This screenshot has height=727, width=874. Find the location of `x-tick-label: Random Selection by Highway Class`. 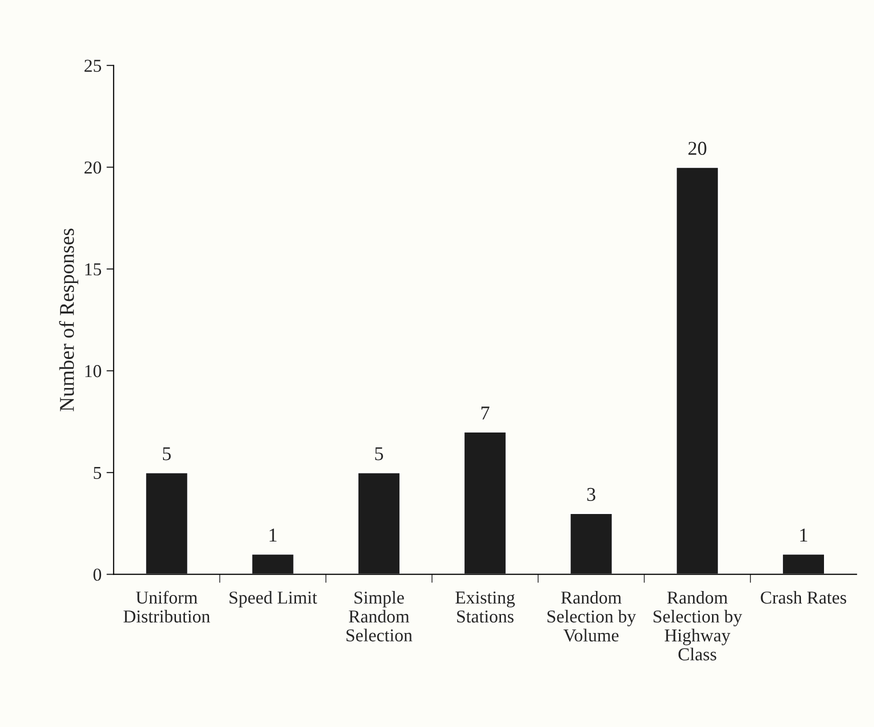

x-tick-label: Random Selection by Highway Class is located at coordinates (698, 625).